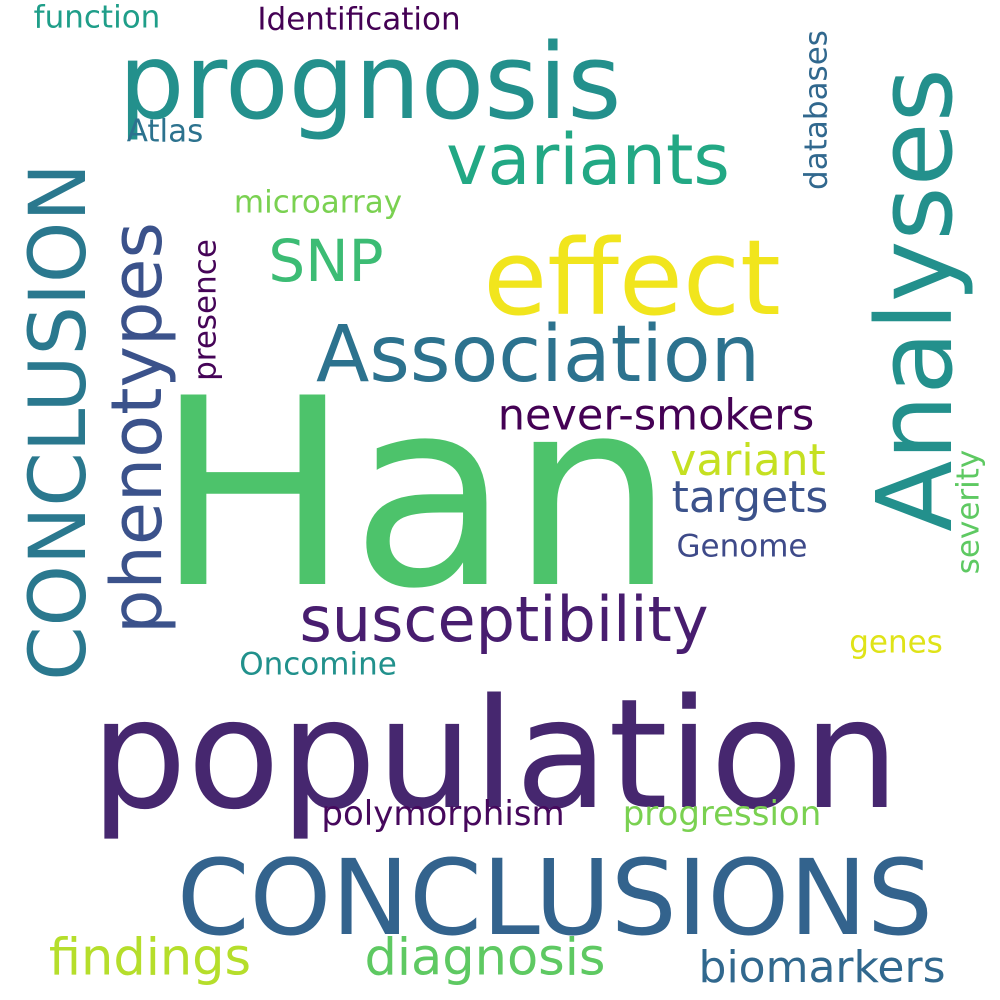 The image size is (1000, 1000). What do you see at coordinates (656, 415) in the screenshot?
I see `word-never-smokers: never-smokers` at bounding box center [656, 415].